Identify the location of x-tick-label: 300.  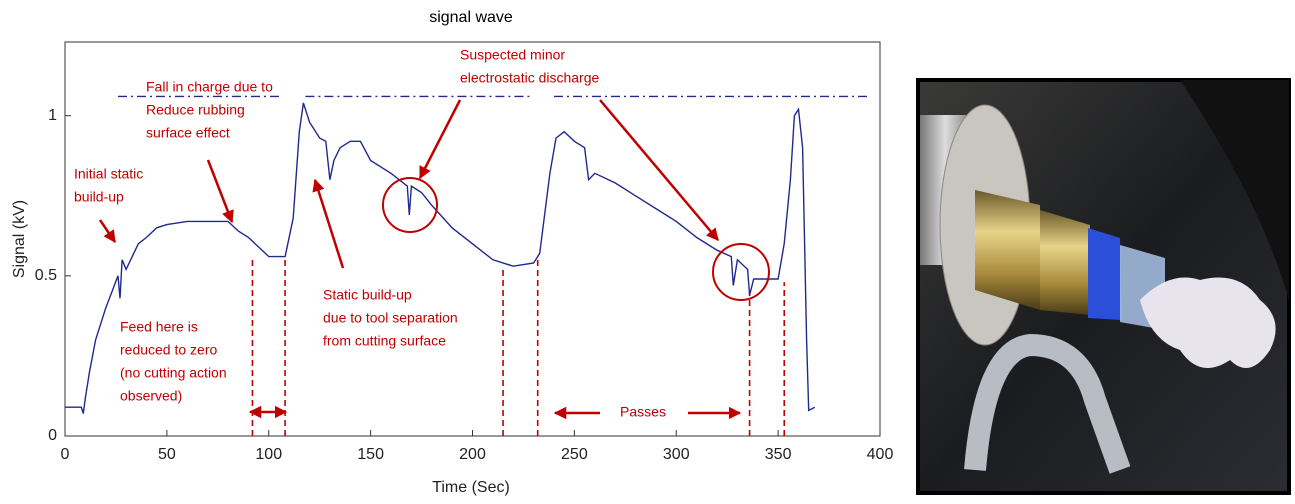
(676, 454).